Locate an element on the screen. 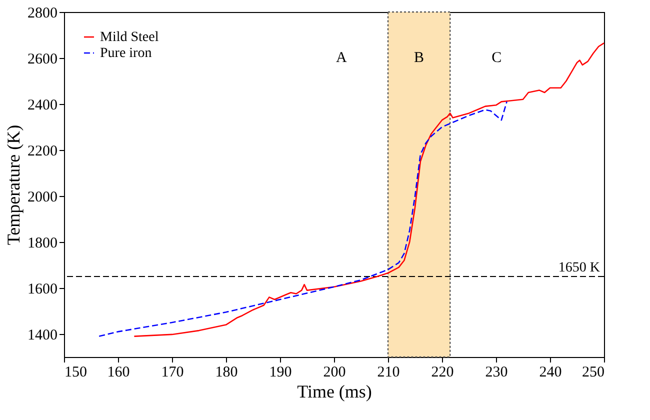  x-tick-label: 190 is located at coordinates (280, 372).